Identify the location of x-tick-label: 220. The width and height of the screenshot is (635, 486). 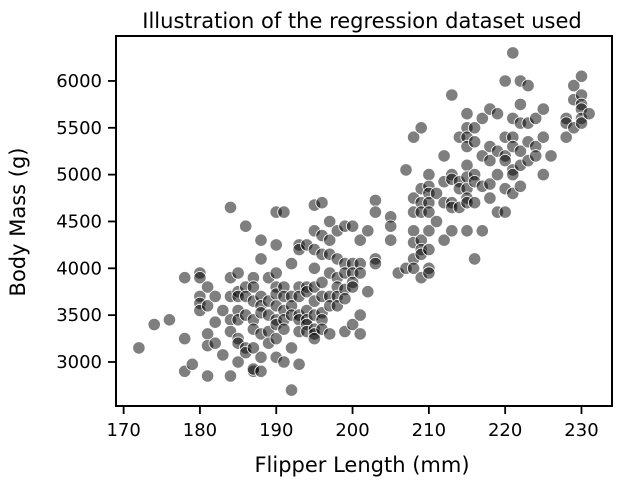
(505, 430).